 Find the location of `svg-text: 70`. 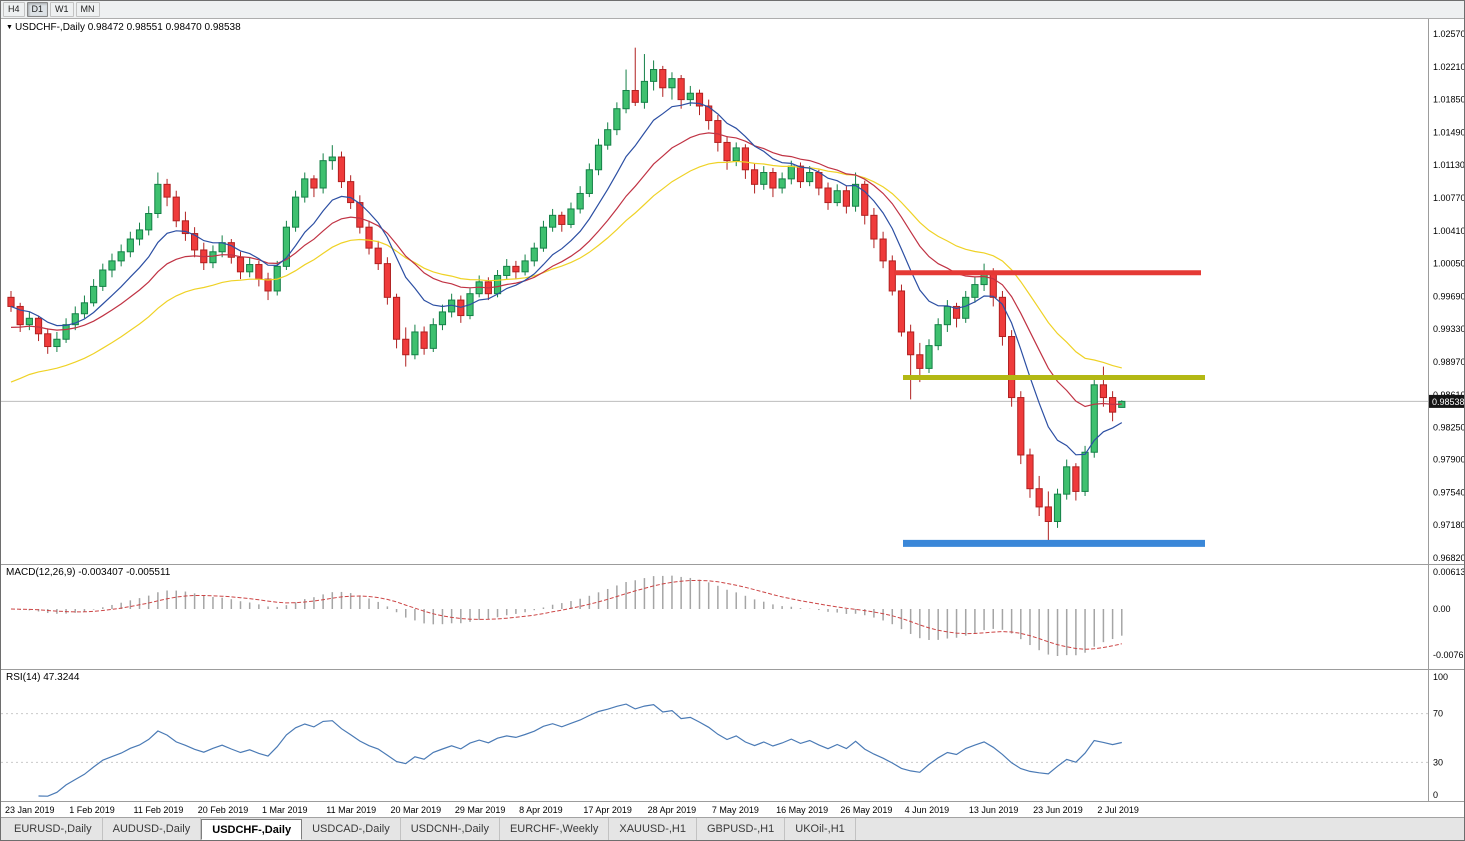

svg-text: 70 is located at coordinates (1438, 714).